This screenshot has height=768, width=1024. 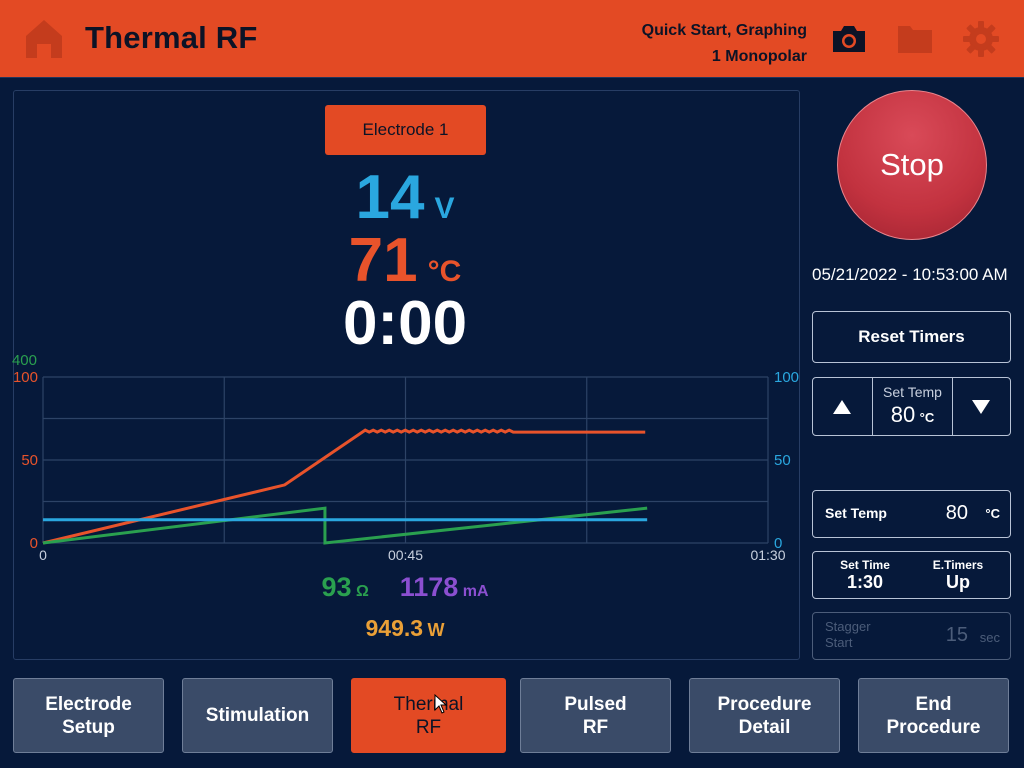 I want to click on left-axis-tick-label: 50, so click(x=29, y=460).